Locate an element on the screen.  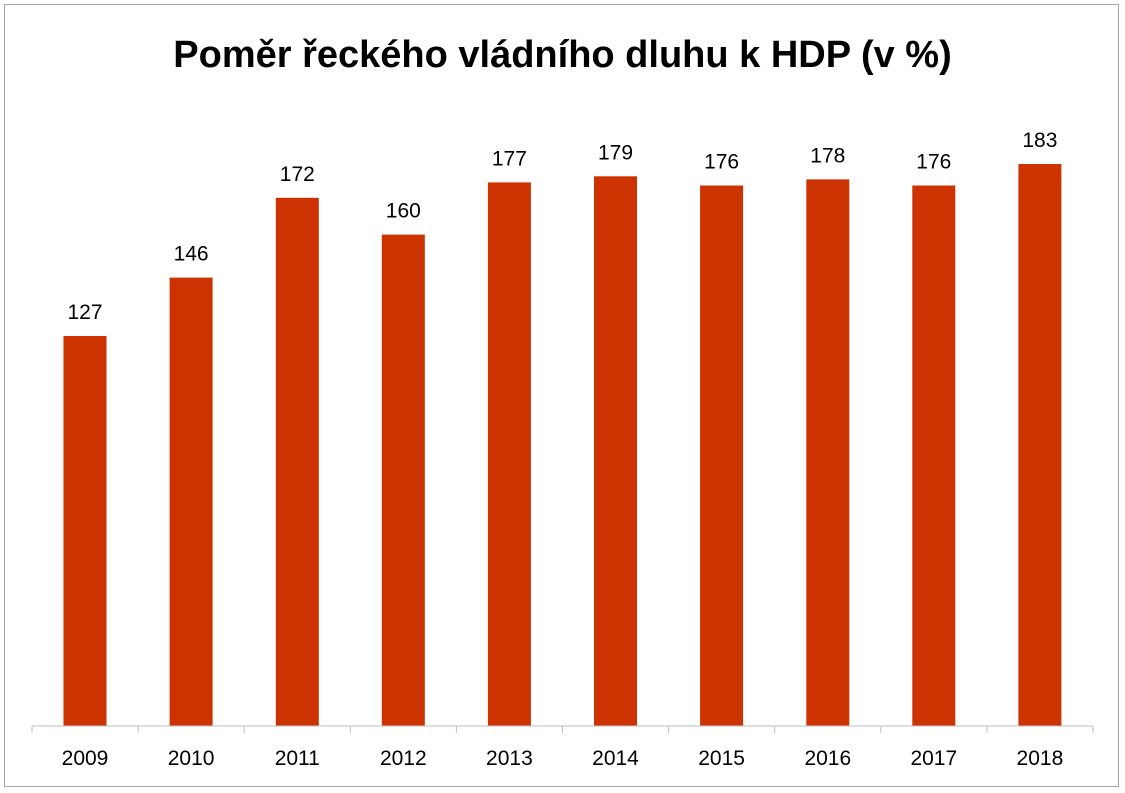
category-label-2013: 2013 is located at coordinates (509, 758).